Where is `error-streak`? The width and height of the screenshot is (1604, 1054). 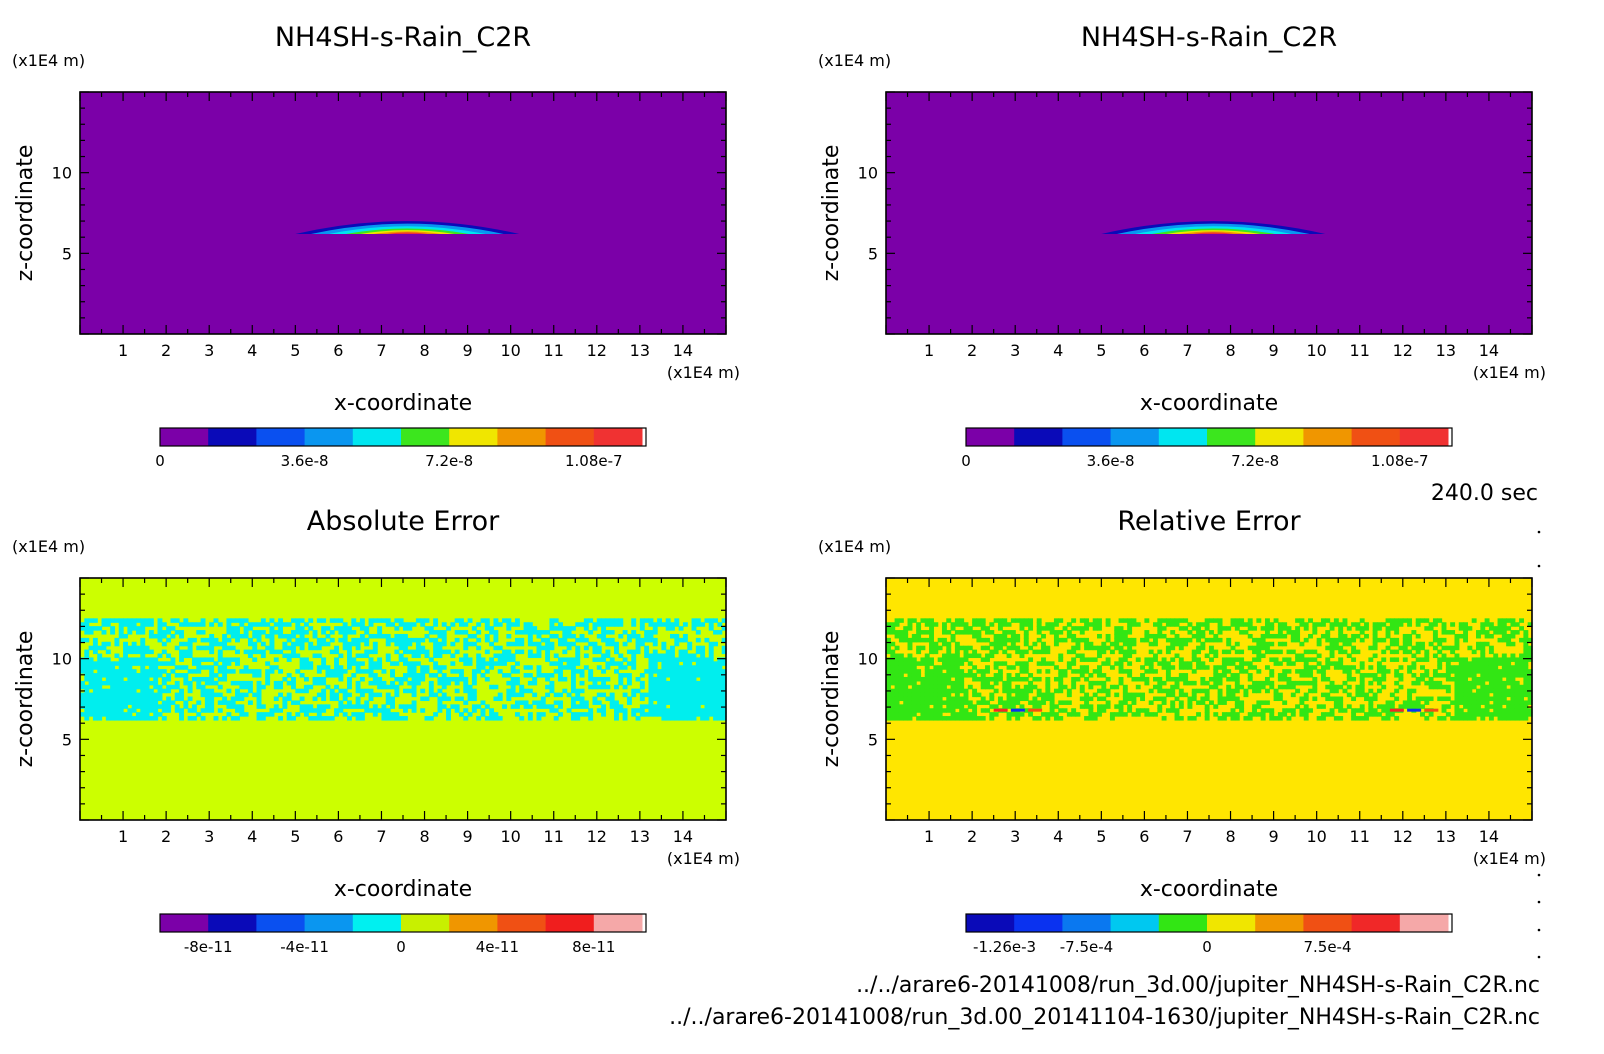
error-streak is located at coordinates (1017, 710).